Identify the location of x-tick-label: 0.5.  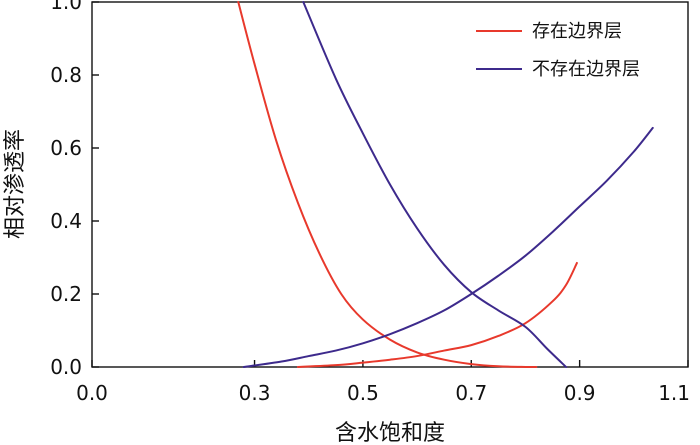
(363, 393).